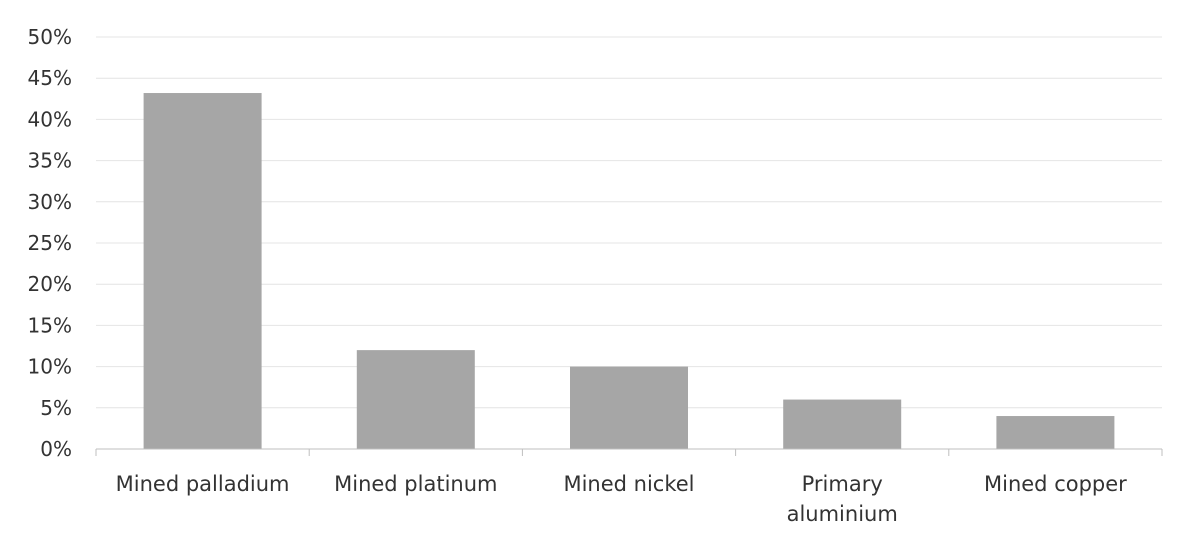 This screenshot has width=1200, height=552. Describe the element at coordinates (1055, 484) in the screenshot. I see `x-category-label: Mined copper` at that location.